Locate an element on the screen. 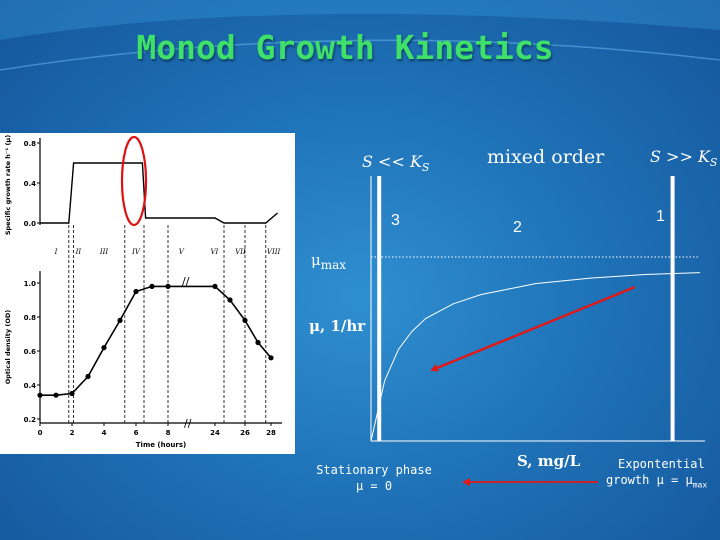 This screenshot has height=540, width=720. bottom-y-tick-label: 0.2 is located at coordinates (30, 420).